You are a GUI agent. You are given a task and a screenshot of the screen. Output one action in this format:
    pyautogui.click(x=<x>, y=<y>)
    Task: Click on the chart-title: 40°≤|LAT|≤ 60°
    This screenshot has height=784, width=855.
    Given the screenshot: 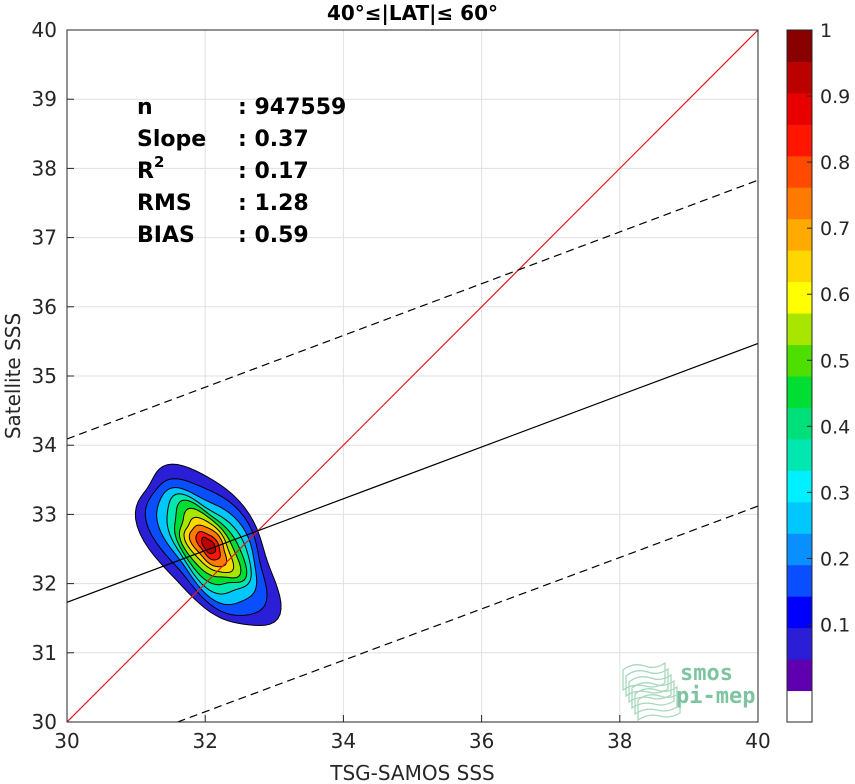 What is the action you would take?
    pyautogui.click(x=412, y=13)
    